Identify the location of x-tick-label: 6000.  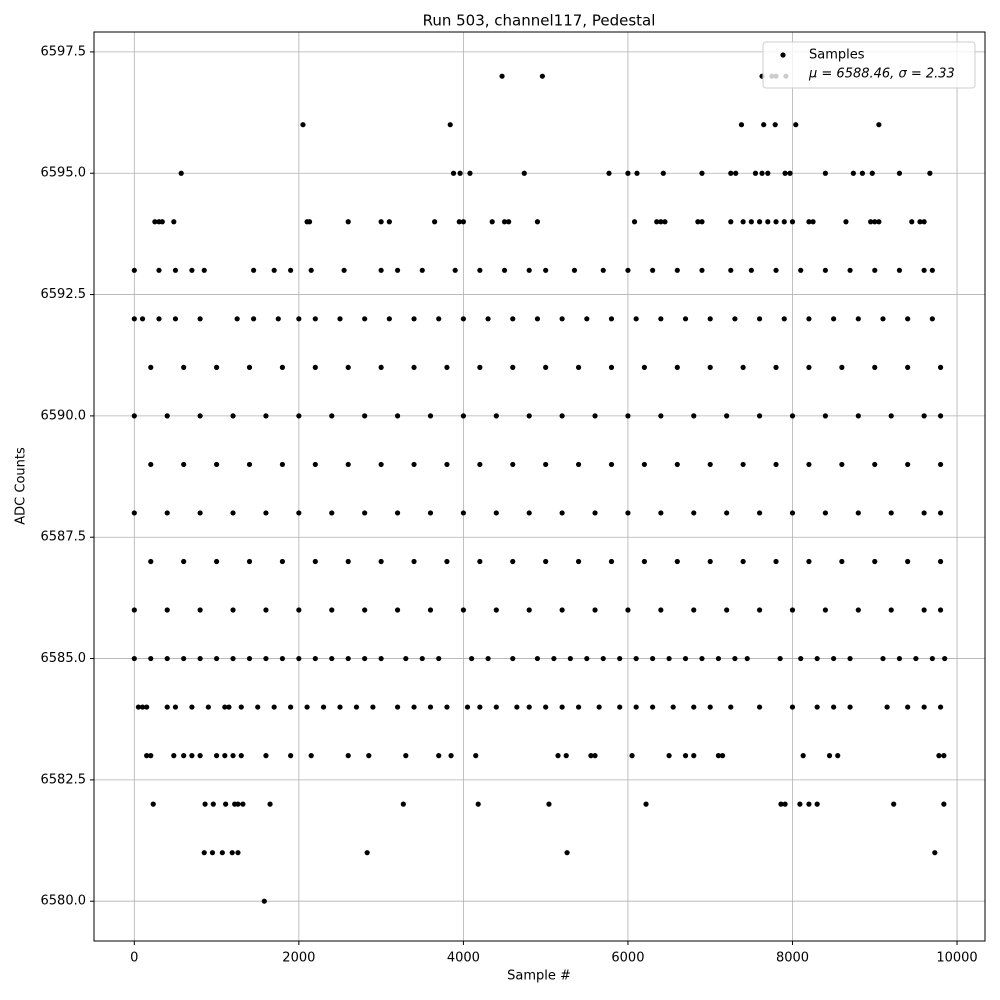
(627, 958).